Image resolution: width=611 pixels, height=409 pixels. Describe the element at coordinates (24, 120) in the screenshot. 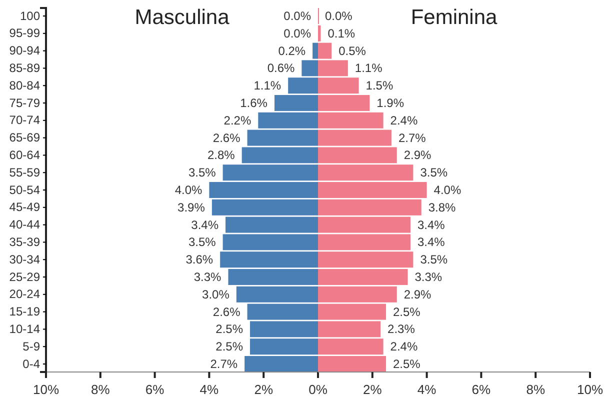

I see `y-tick-label: 70-74` at that location.